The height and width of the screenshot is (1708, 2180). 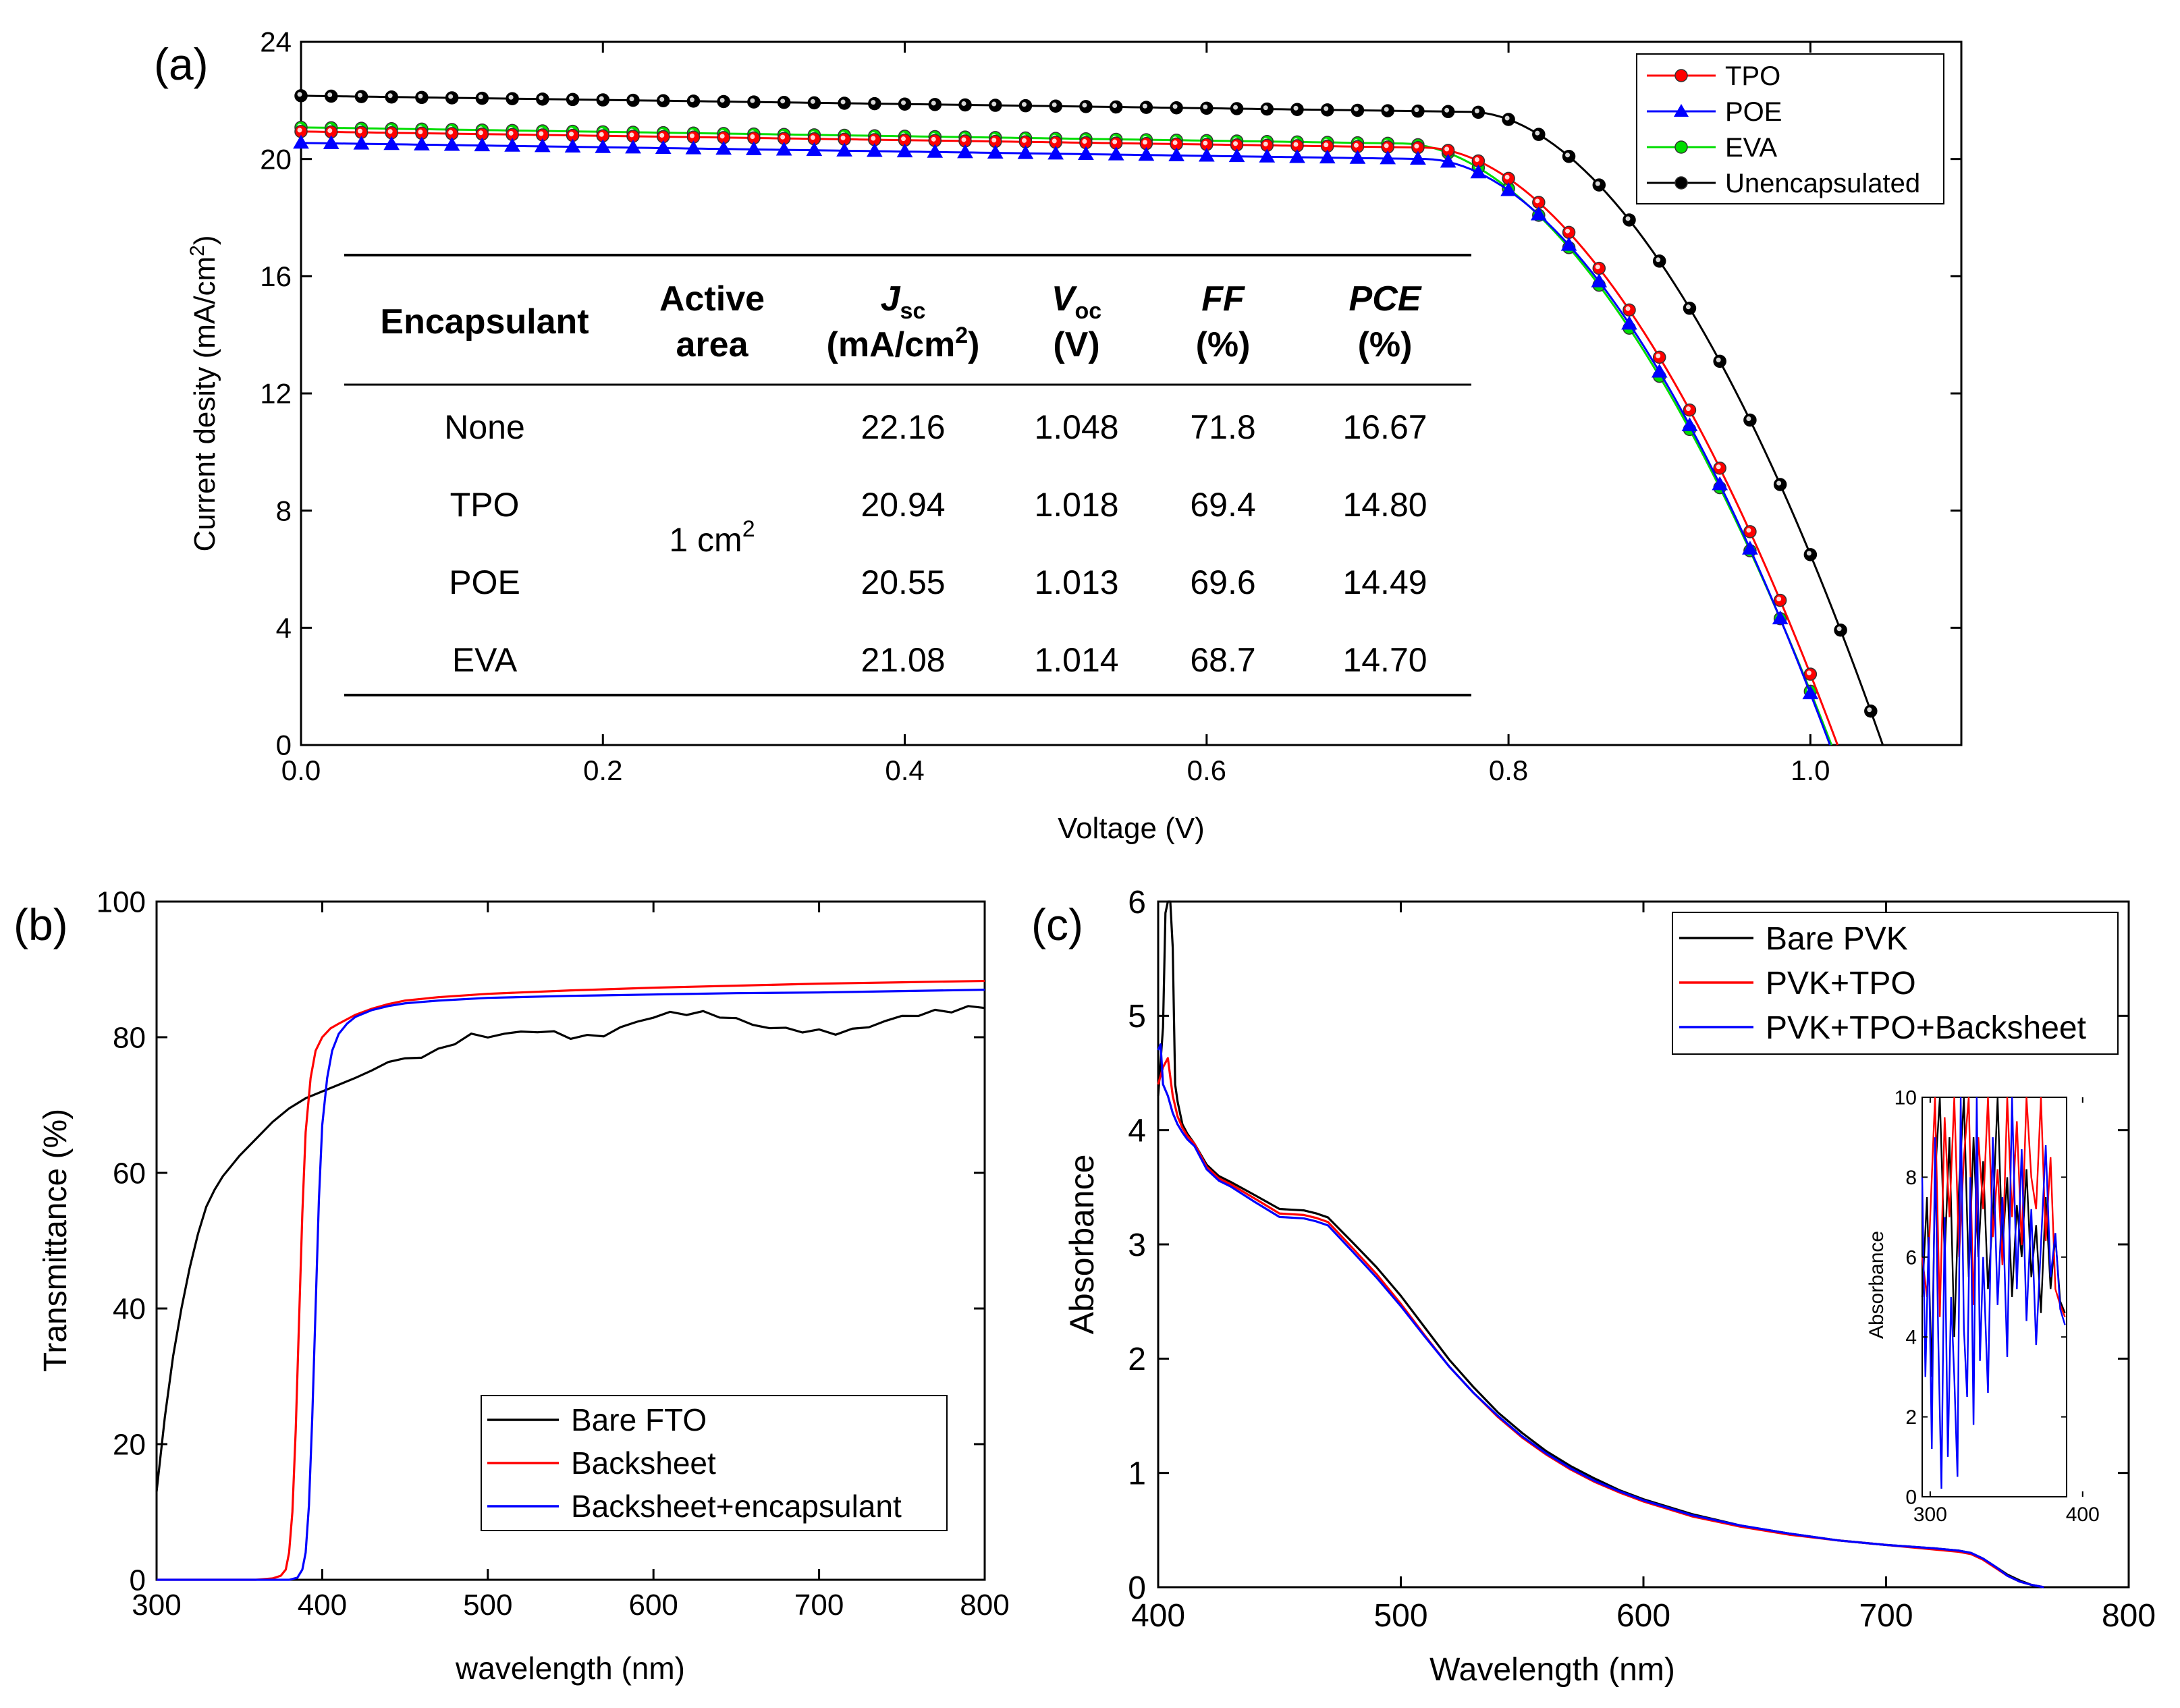 I want to click on legend-label: Bare FTO, so click(x=639, y=1419).